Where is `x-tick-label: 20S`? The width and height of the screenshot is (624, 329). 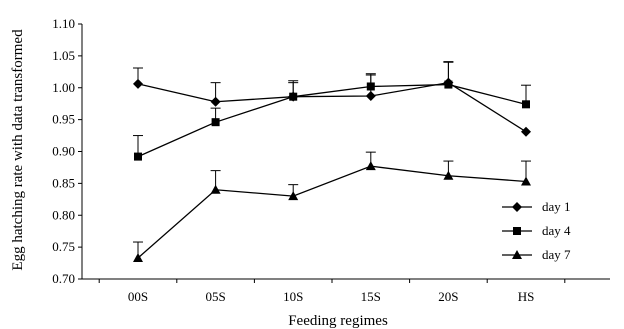
x-tick-label: 20S is located at coordinates (448, 296).